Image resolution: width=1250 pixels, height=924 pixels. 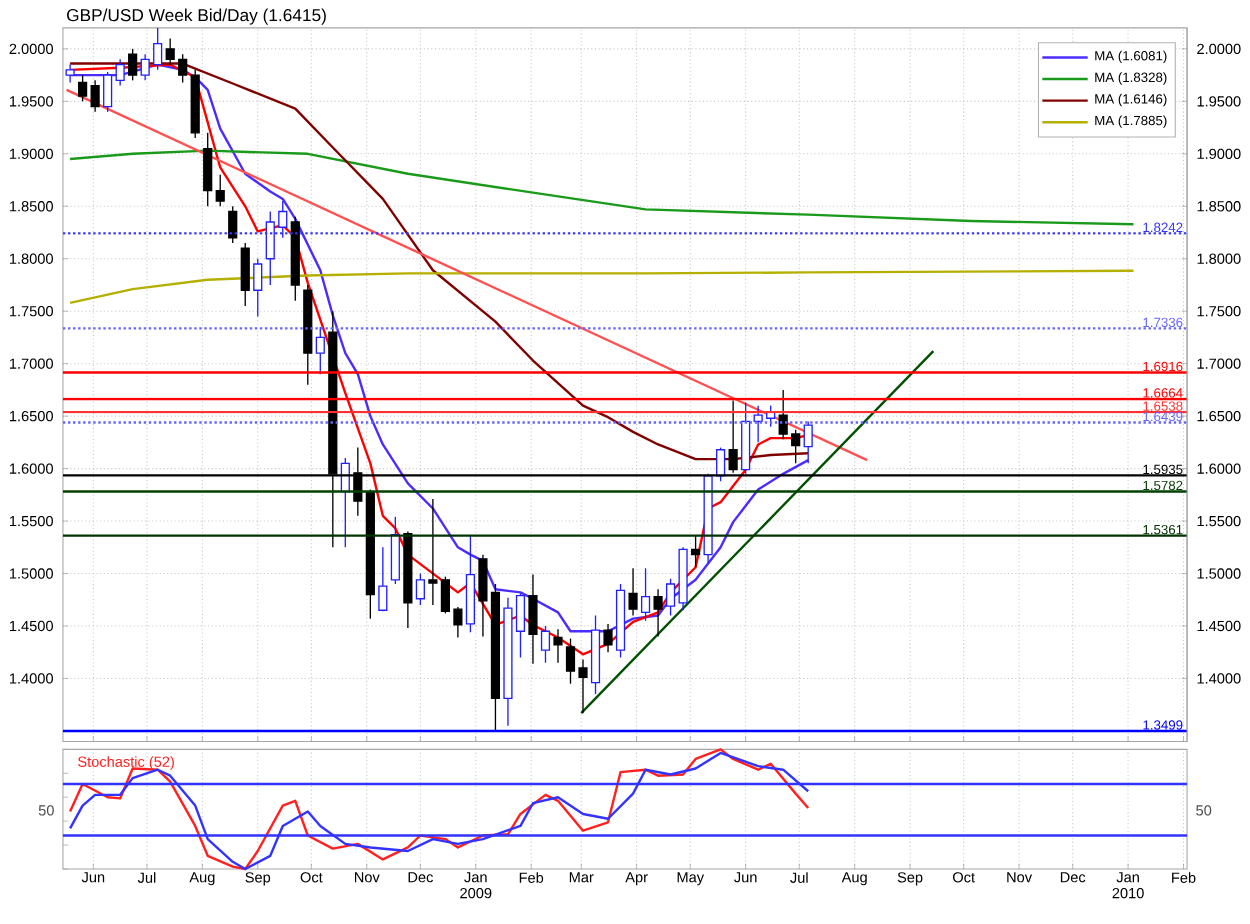 I want to click on chart-title: GBP/USD Week Bid/Day (1.6415), so click(x=196, y=16).